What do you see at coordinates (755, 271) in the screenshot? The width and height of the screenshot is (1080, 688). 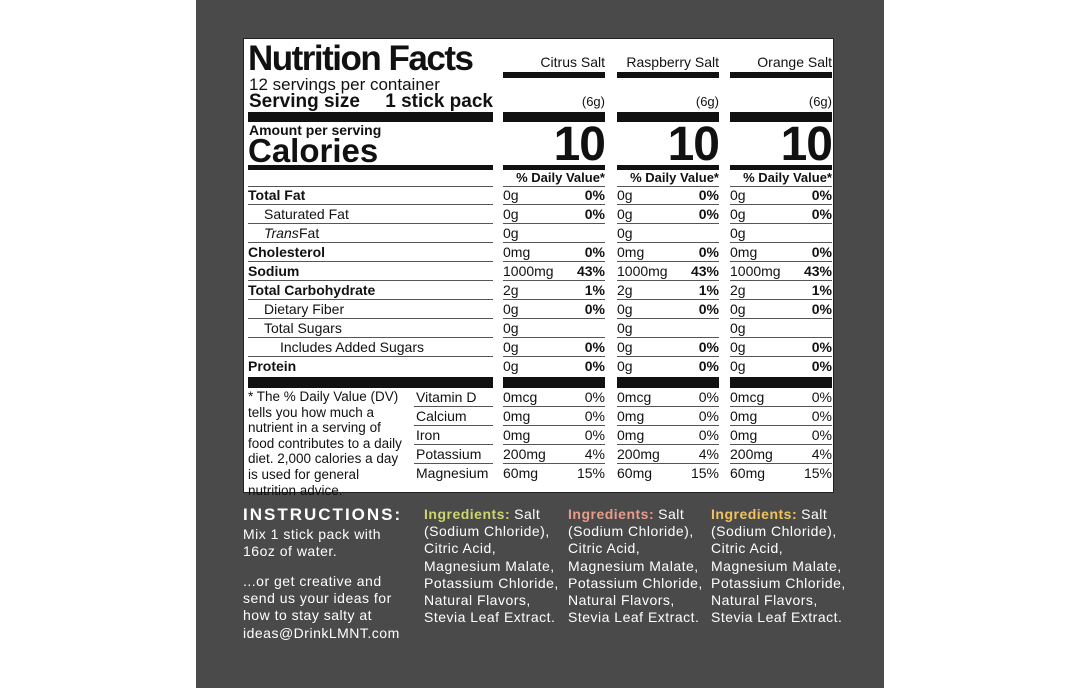 I see `amount: 1000mg` at bounding box center [755, 271].